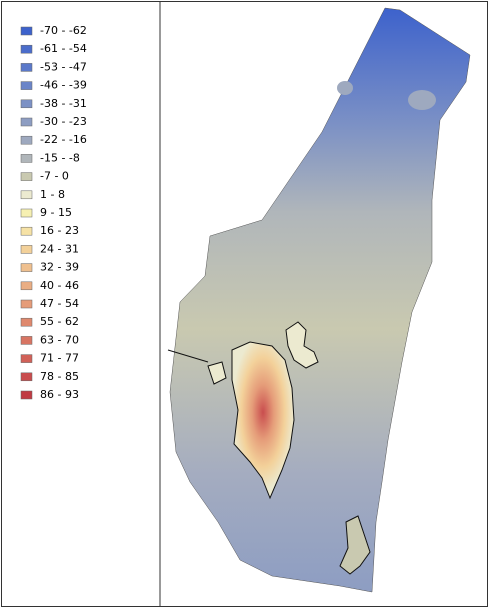 This screenshot has width=489, height=612. I want to click on legend-label: -15 - -8, so click(60, 157).